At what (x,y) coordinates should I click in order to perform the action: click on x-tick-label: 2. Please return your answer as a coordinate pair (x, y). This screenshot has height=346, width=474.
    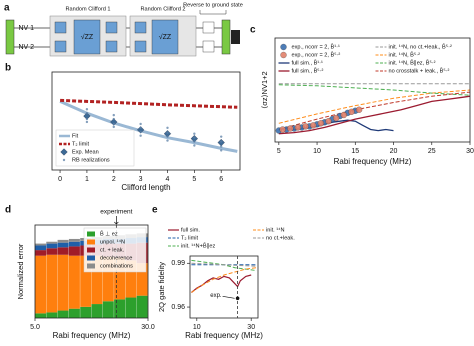
    Looking at the image, I should click on (114, 179).